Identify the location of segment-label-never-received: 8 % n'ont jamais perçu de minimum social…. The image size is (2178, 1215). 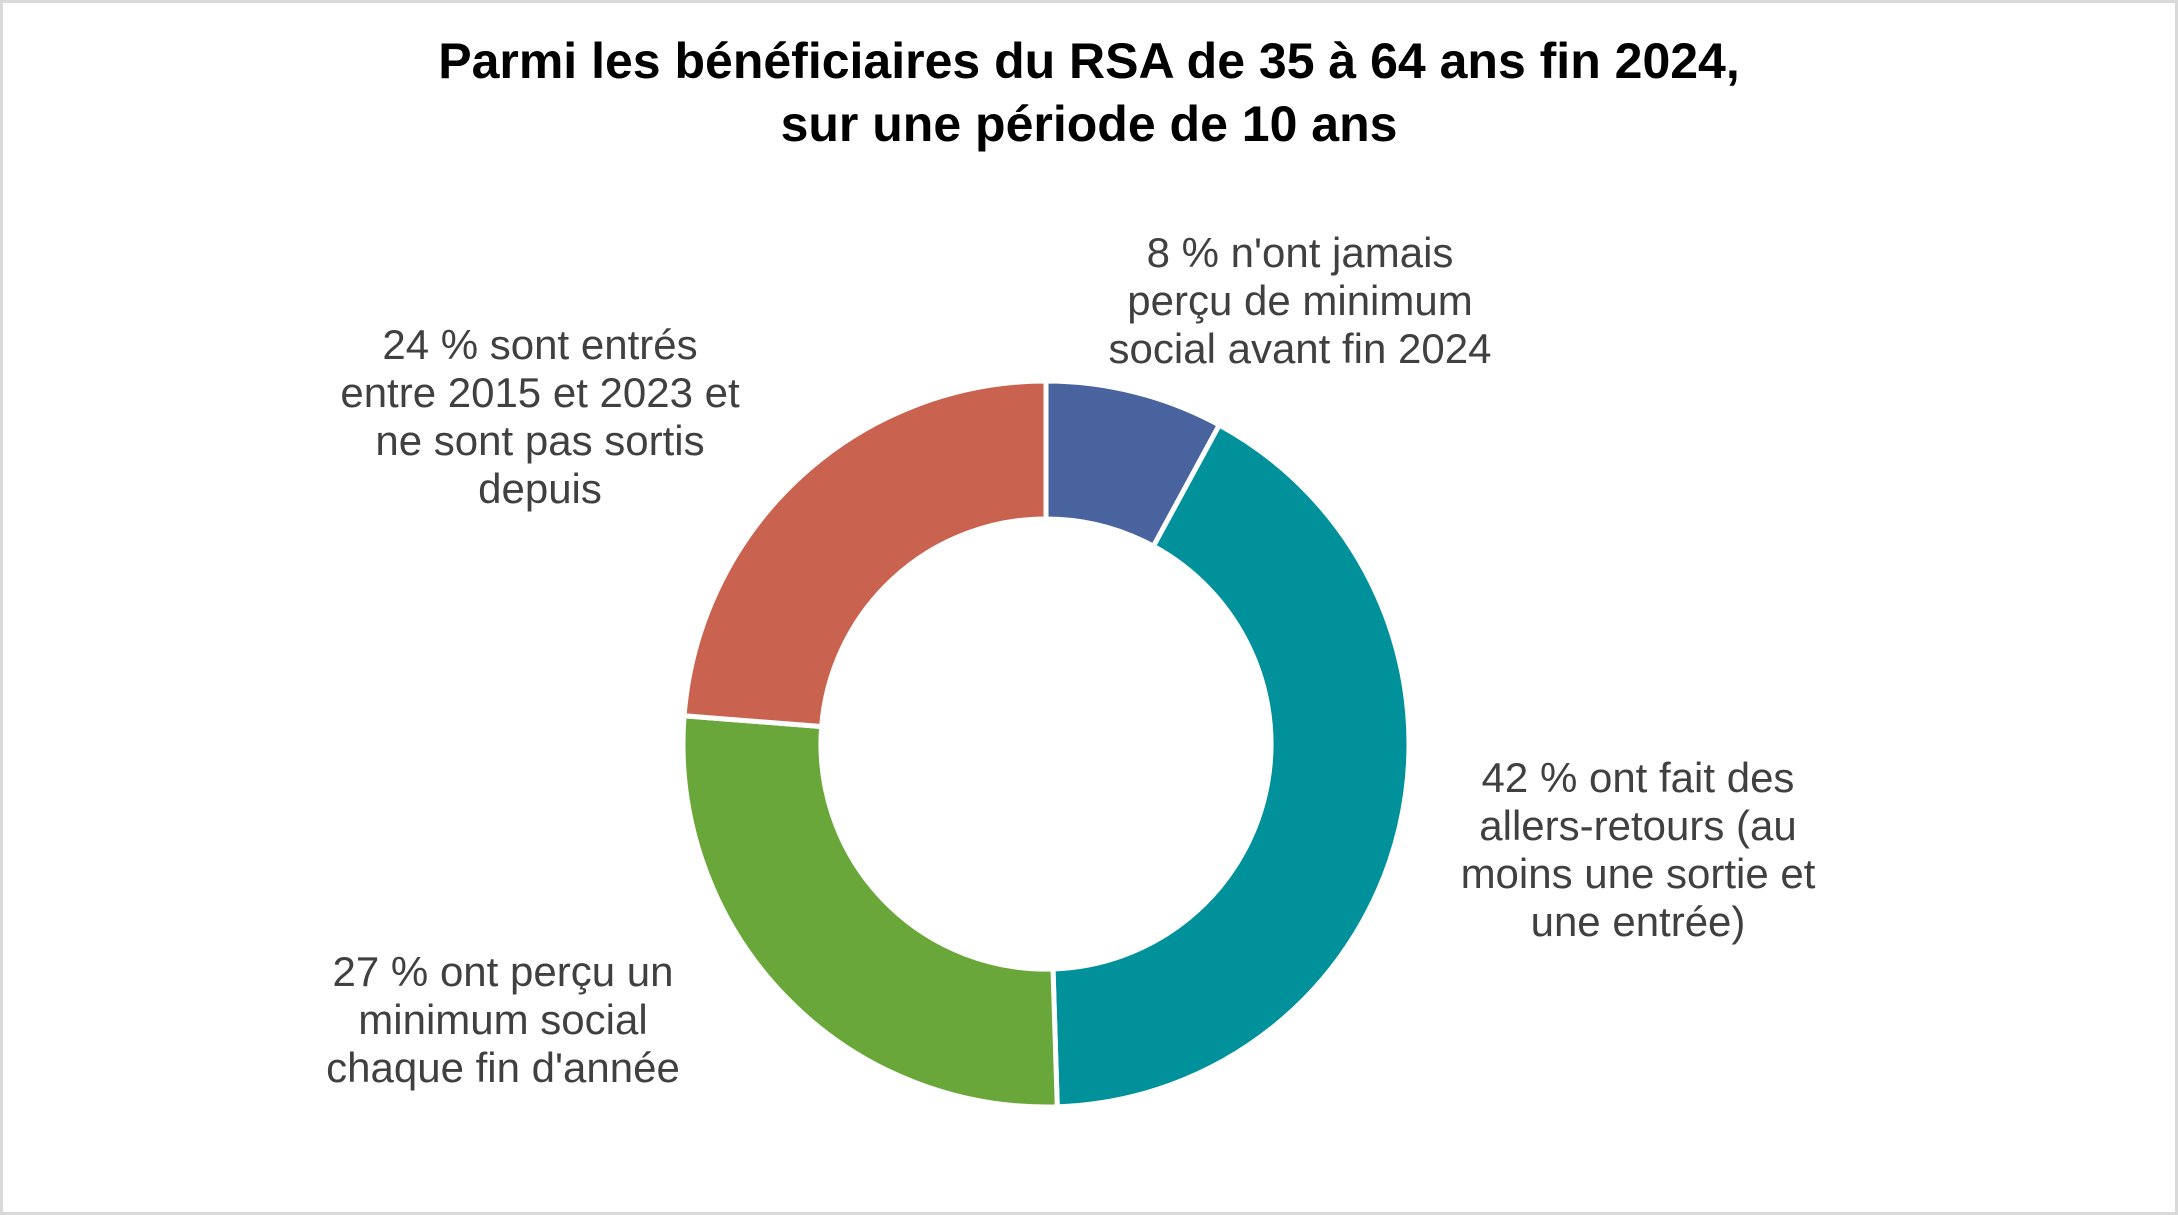
(1300, 300).